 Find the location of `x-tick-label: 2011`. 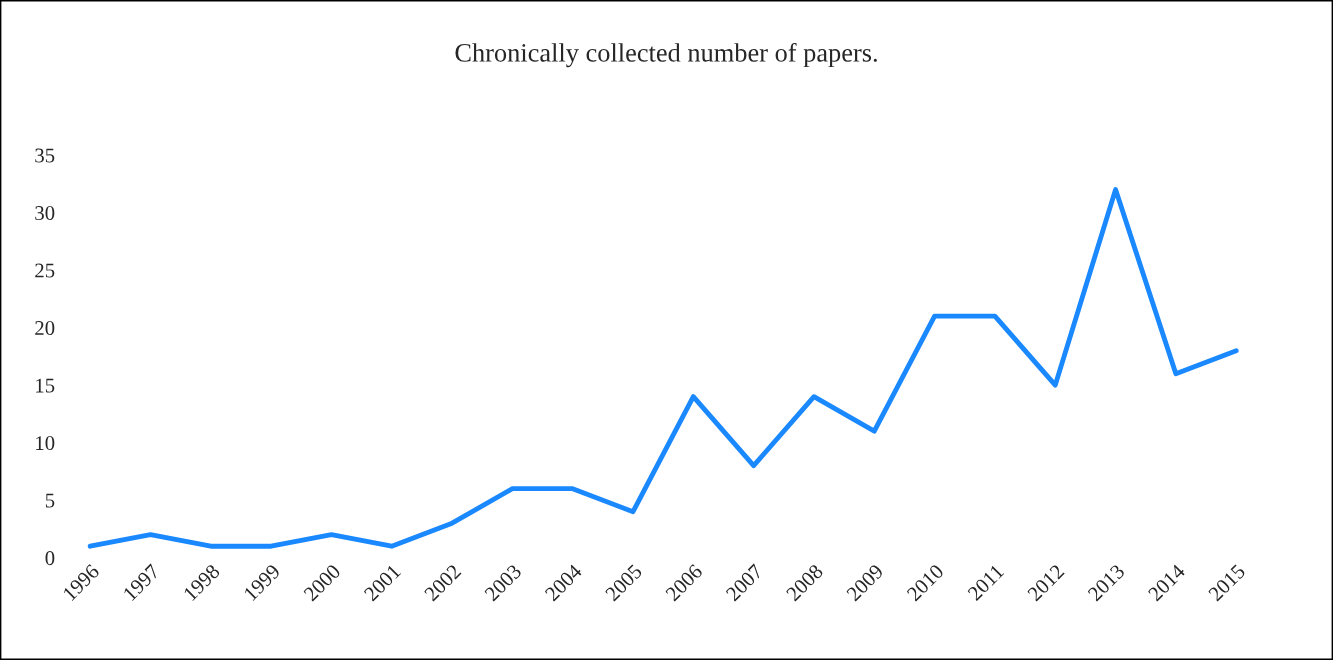

x-tick-label: 2011 is located at coordinates (986, 582).